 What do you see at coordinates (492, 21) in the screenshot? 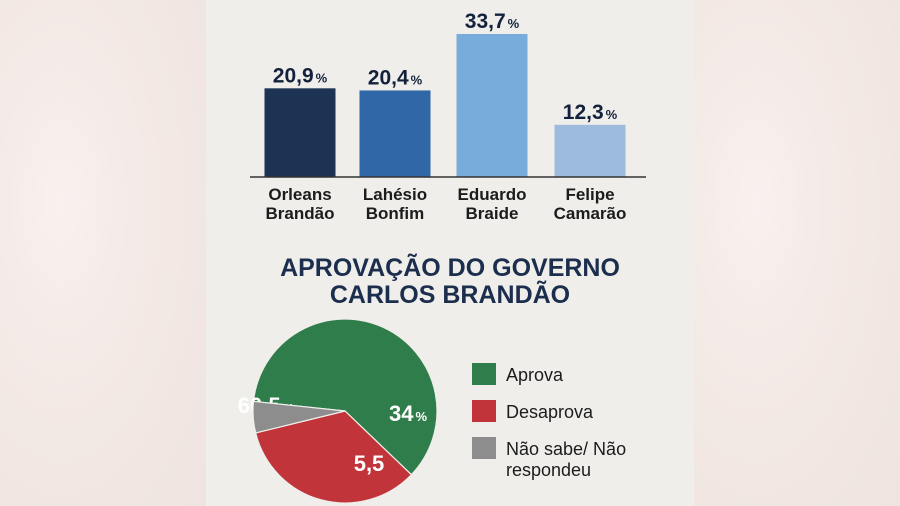
I see `bar-value-label: 33,7%` at bounding box center [492, 21].